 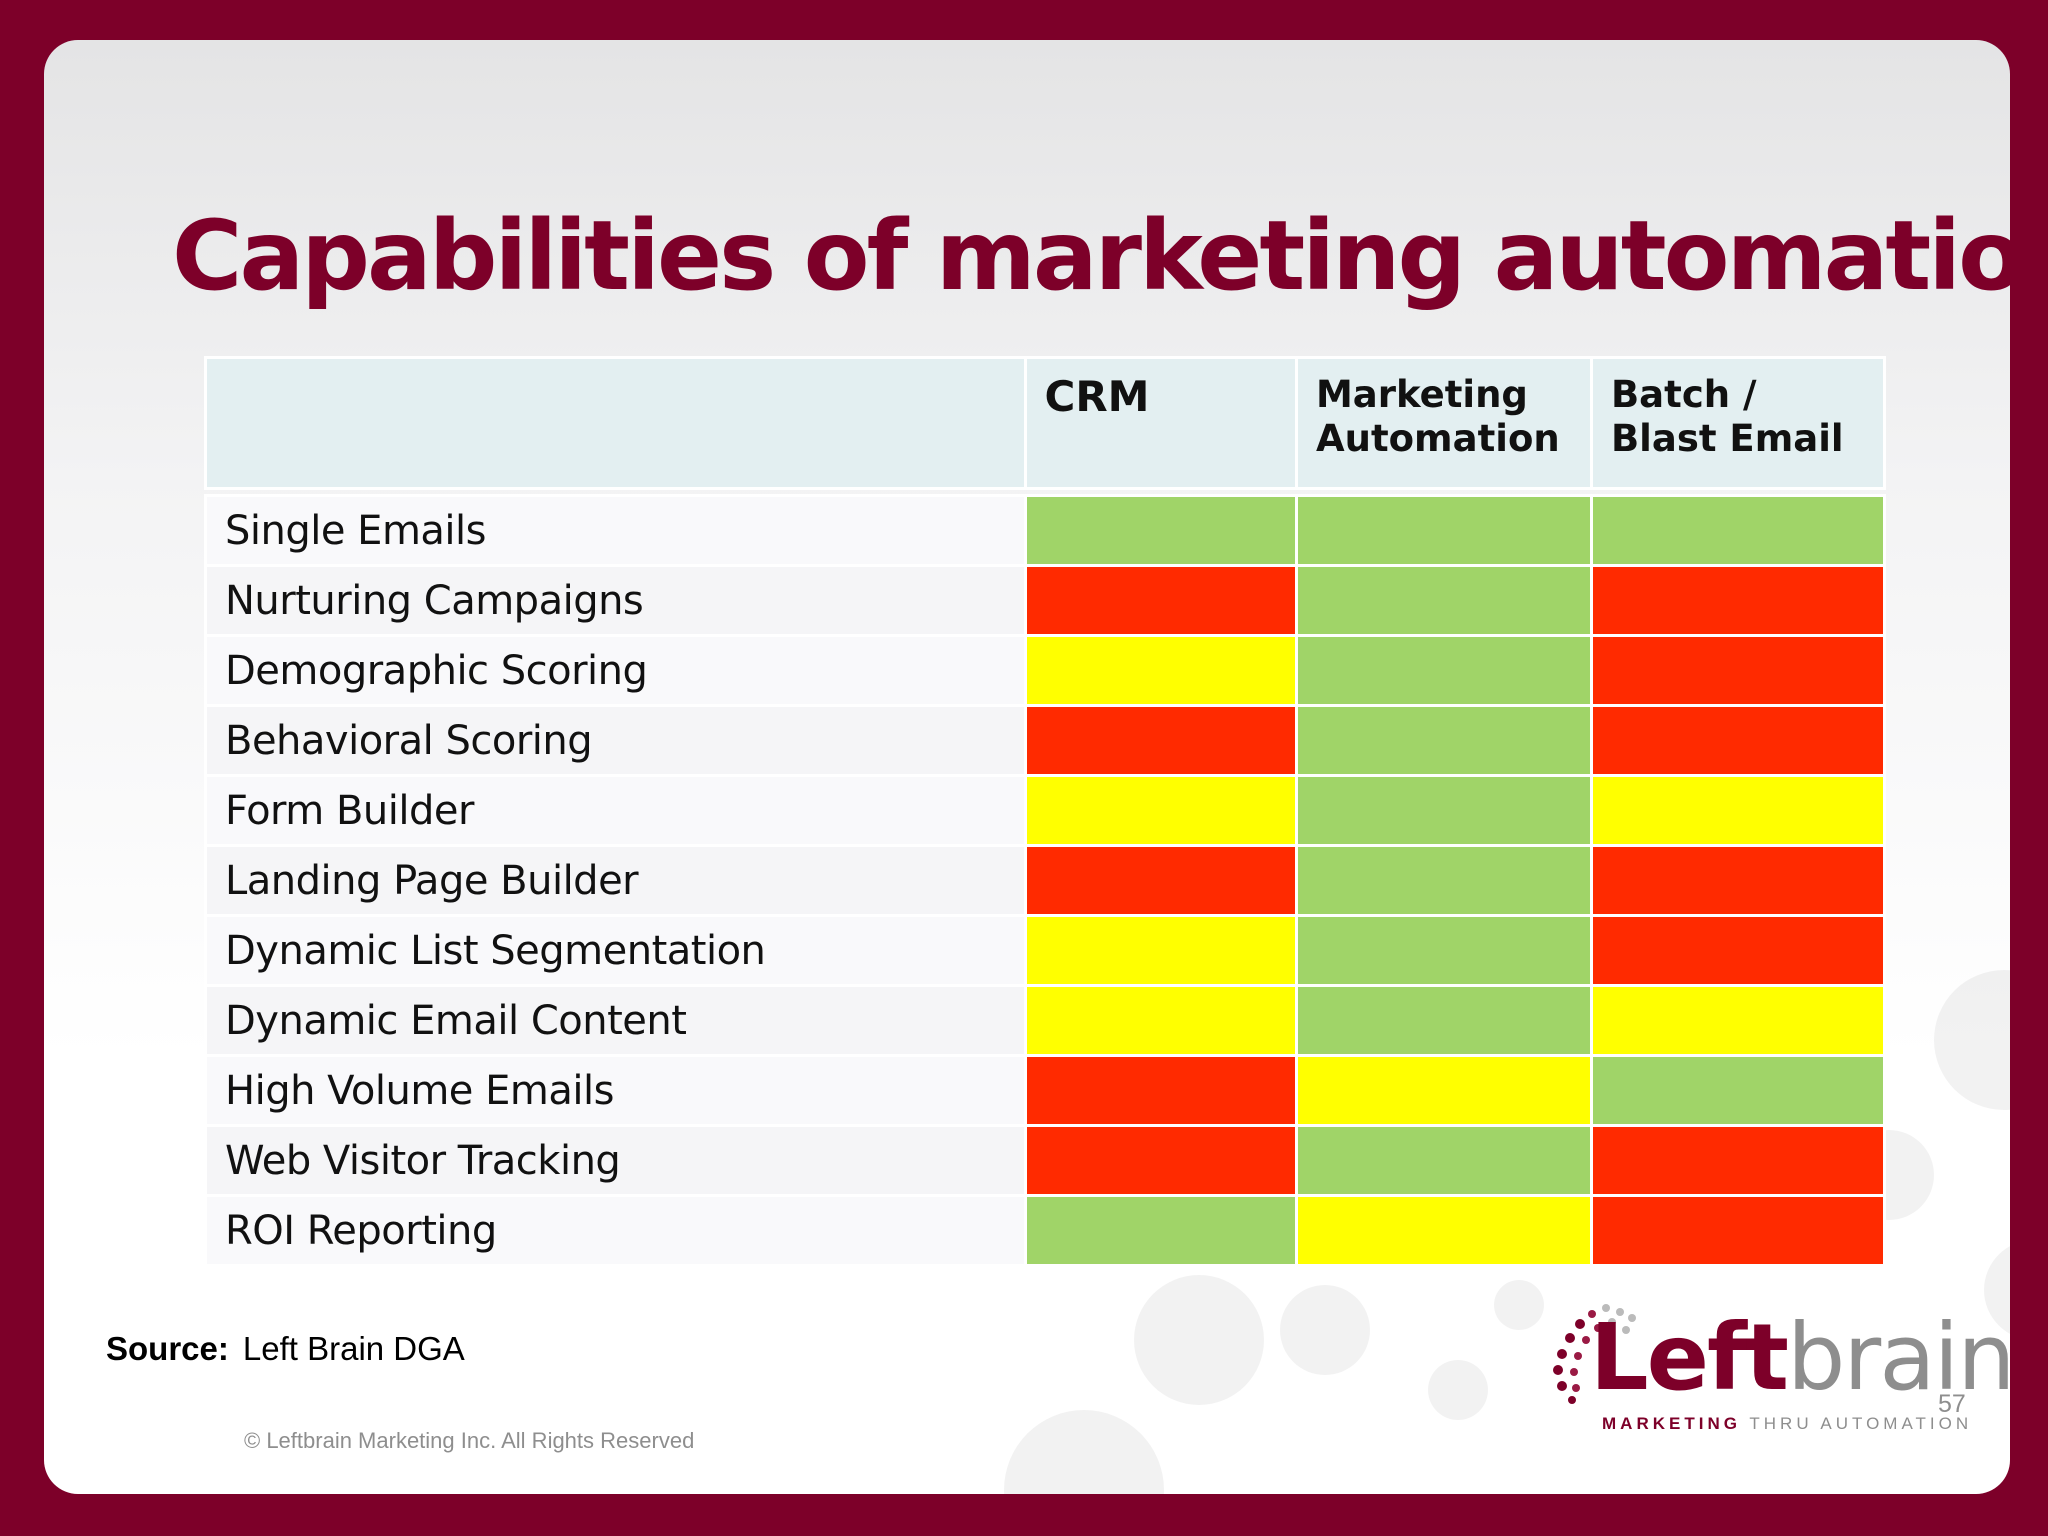 I want to click on header-crm: CRM, so click(x=1160, y=423).